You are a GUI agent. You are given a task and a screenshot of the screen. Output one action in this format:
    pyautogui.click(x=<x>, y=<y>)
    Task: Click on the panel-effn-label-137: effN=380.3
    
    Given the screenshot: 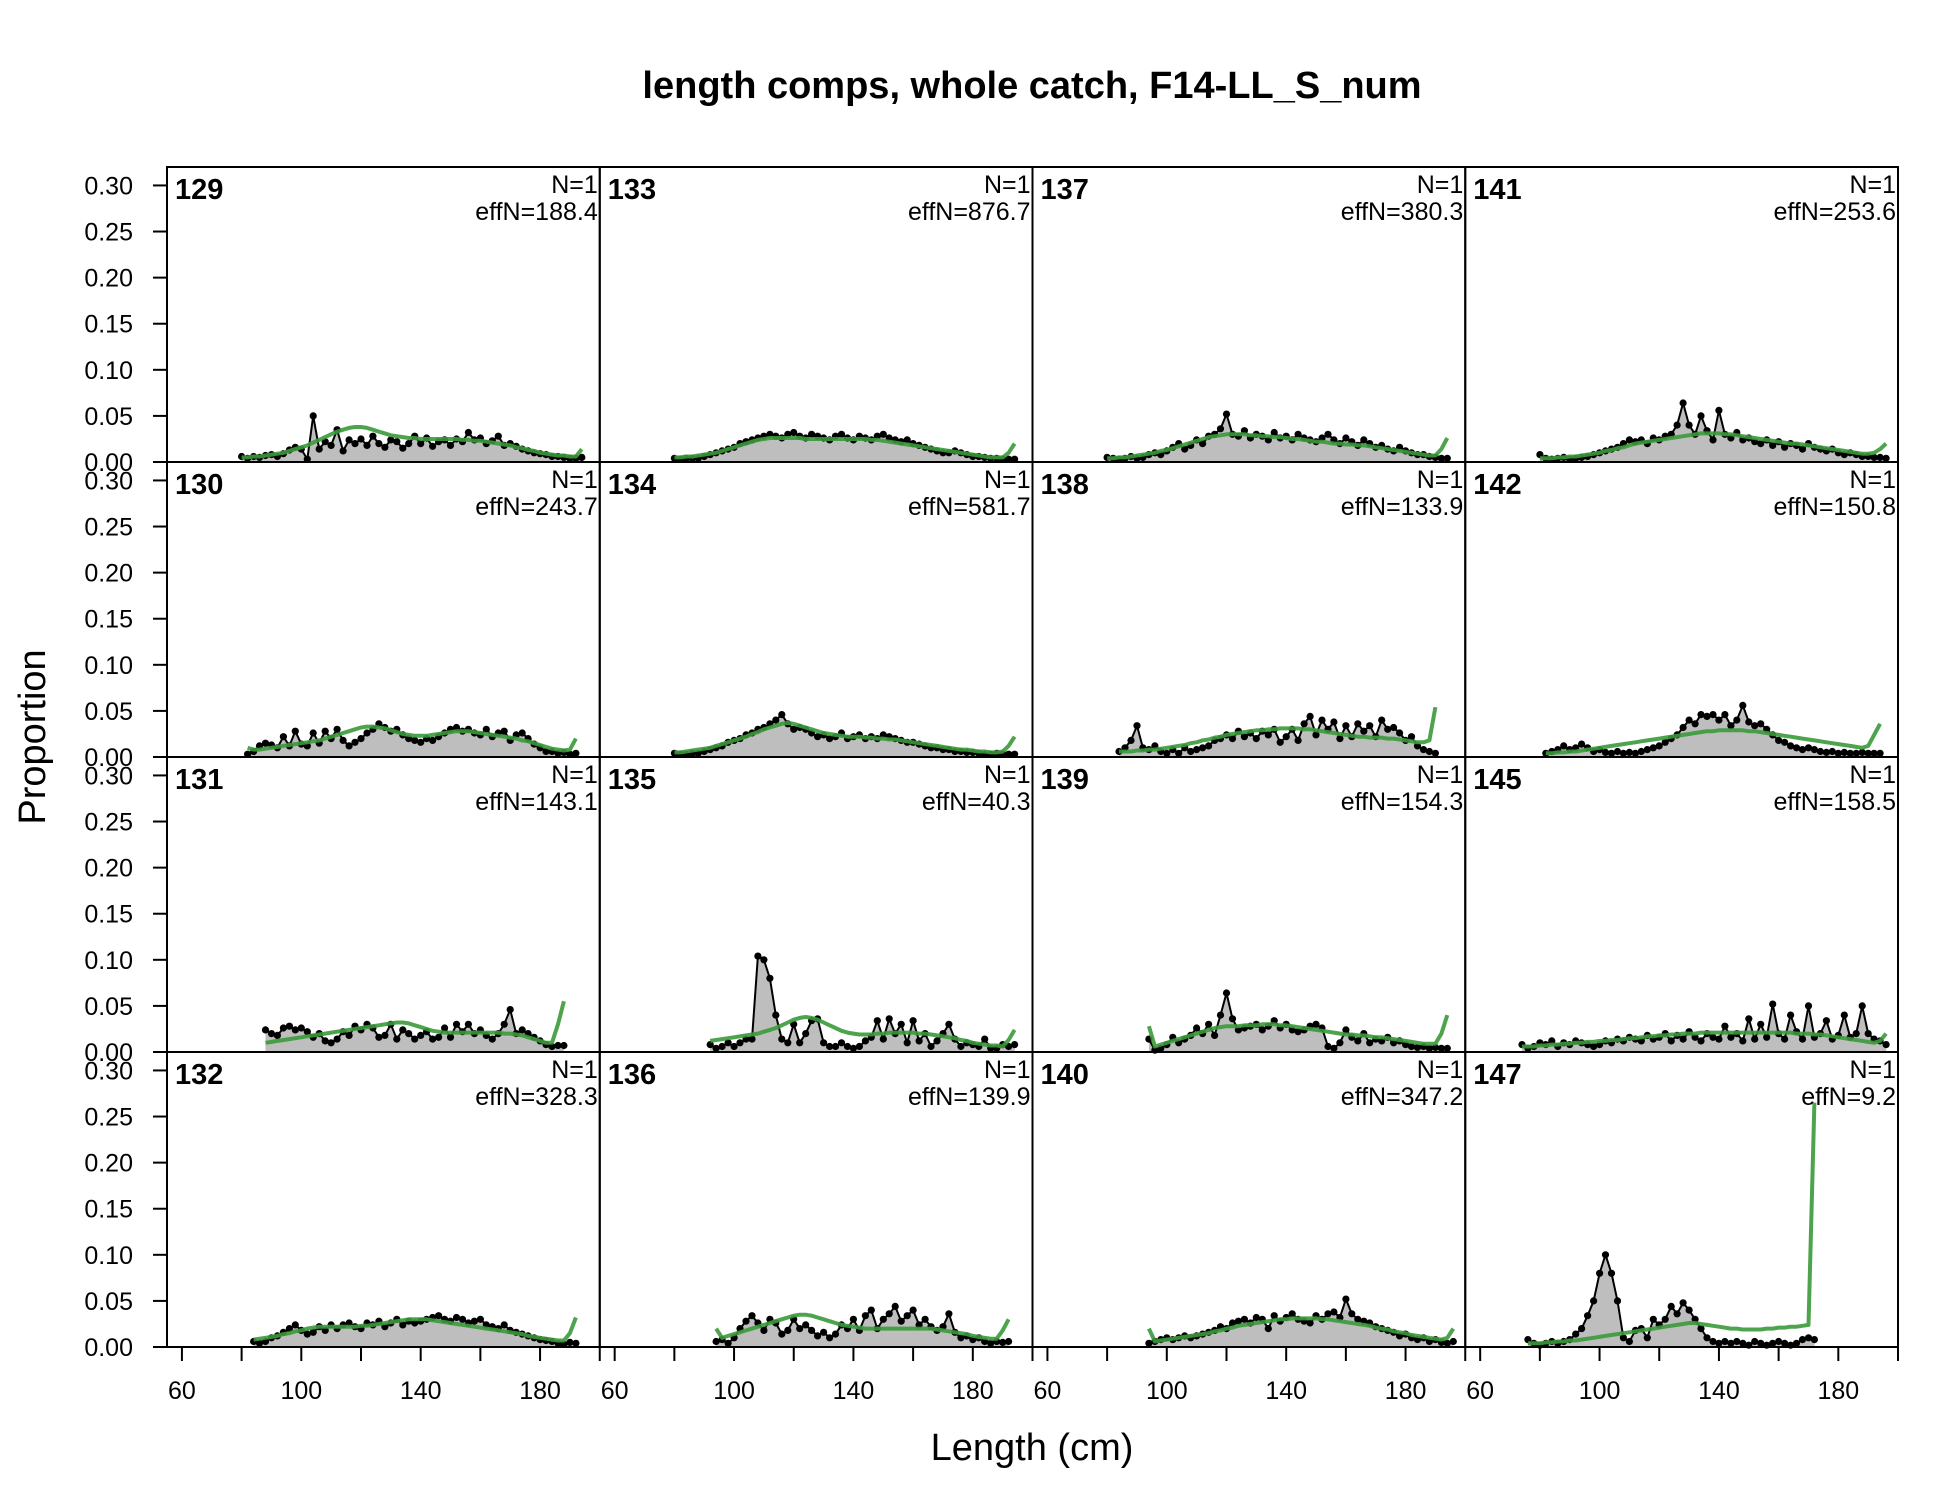 What is the action you would take?
    pyautogui.click(x=1402, y=212)
    